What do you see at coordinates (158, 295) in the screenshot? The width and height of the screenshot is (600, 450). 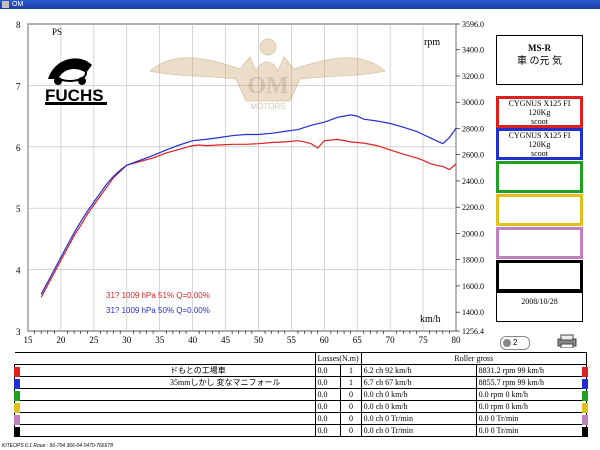 I see `annotation-red: 31? 1009 hPa 51% Q=0.00%` at bounding box center [158, 295].